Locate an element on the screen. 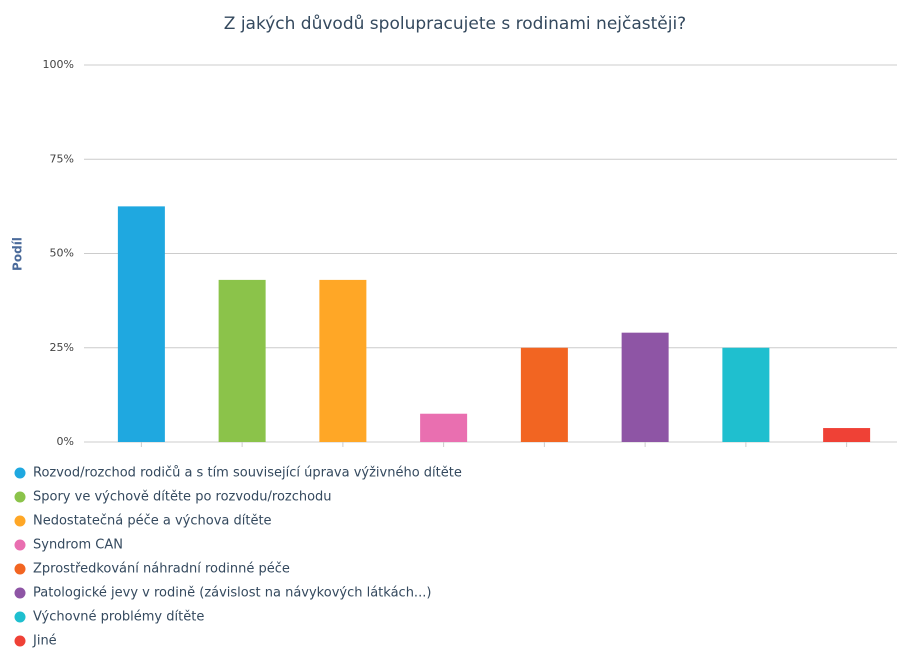  legend-label: Výchovné problémy dítěte is located at coordinates (118, 617).